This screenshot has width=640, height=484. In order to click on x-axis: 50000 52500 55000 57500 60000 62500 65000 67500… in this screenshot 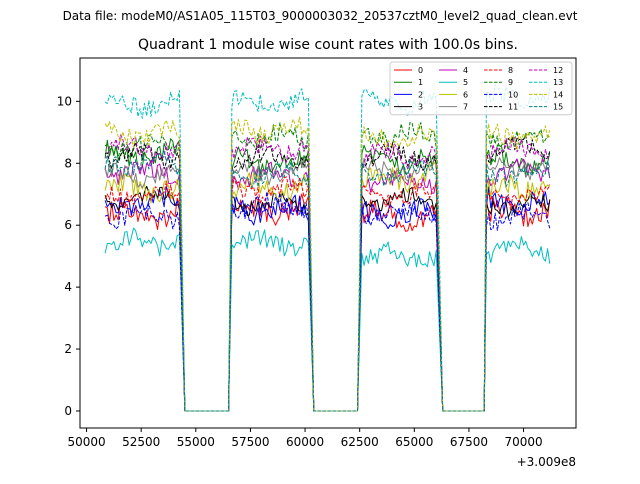, I will do `click(305, 438)`.